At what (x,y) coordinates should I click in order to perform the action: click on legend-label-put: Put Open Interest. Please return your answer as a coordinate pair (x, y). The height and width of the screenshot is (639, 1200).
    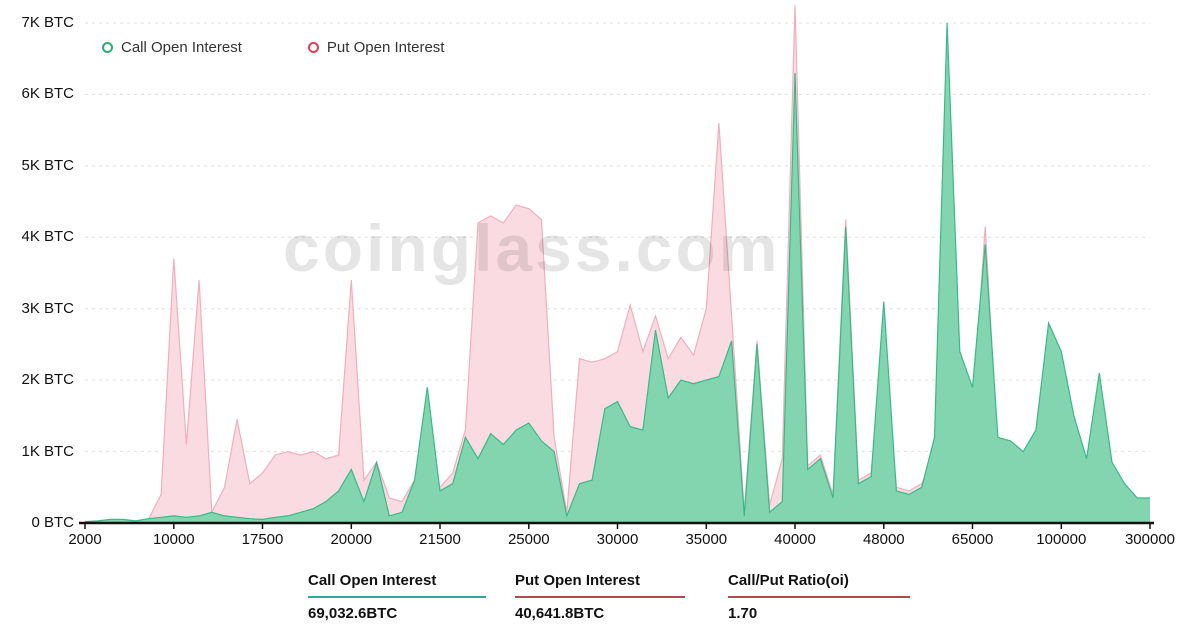
    Looking at the image, I should click on (385, 47).